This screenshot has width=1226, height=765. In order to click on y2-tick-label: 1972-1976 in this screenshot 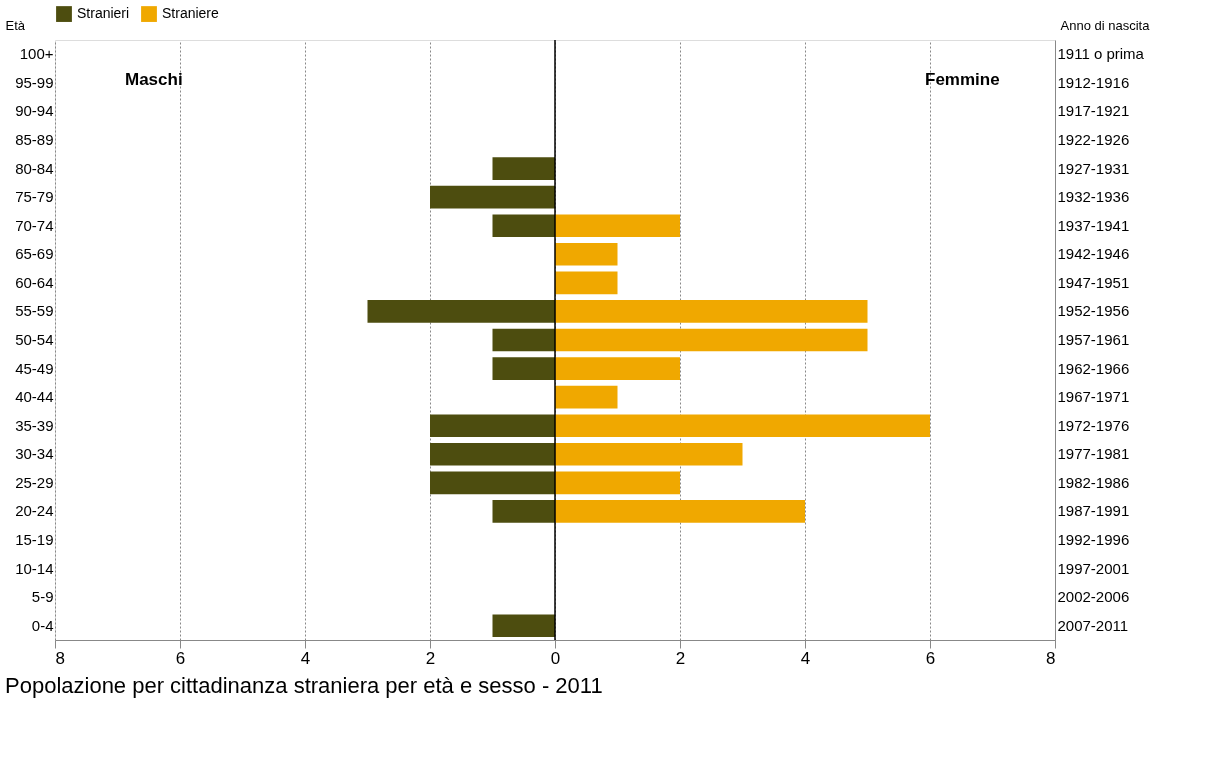, I will do `click(1093, 425)`.